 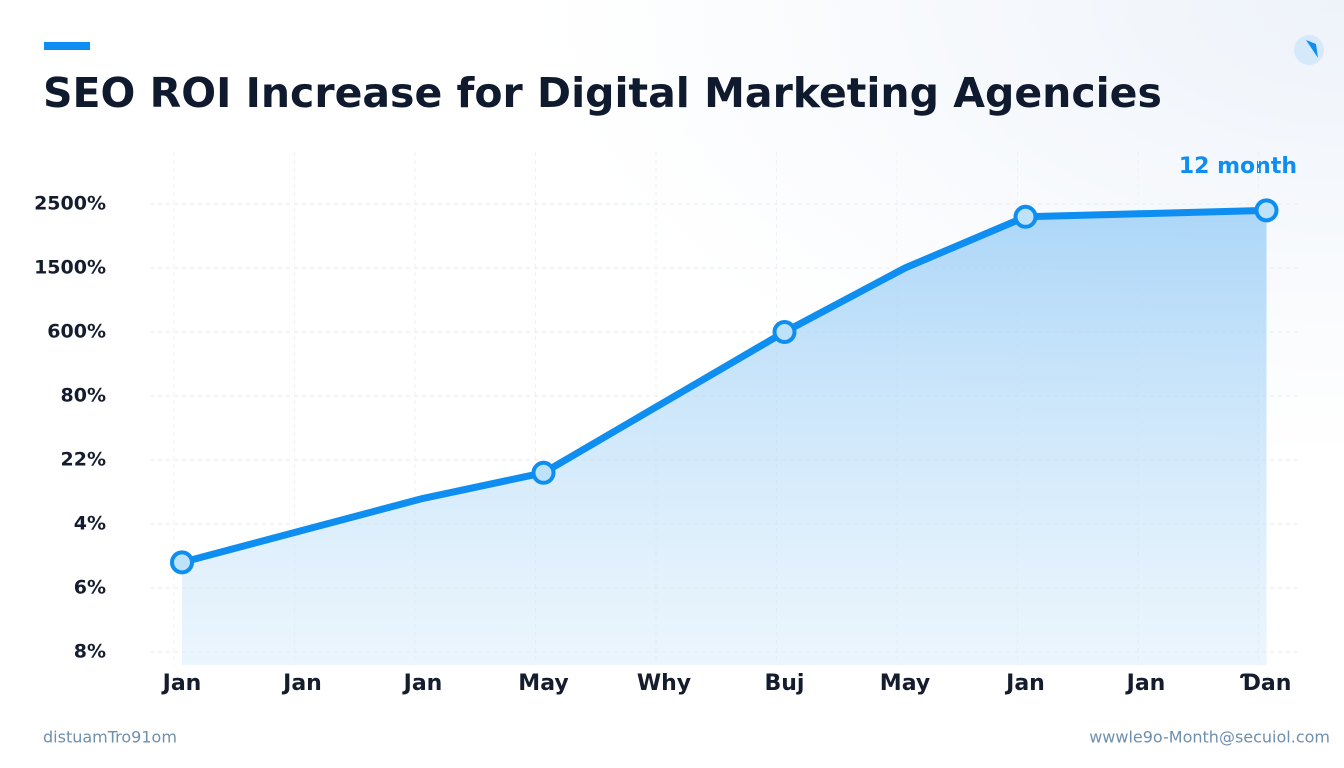 What do you see at coordinates (70, 268) in the screenshot?
I see `y-tick-label: 1500%` at bounding box center [70, 268].